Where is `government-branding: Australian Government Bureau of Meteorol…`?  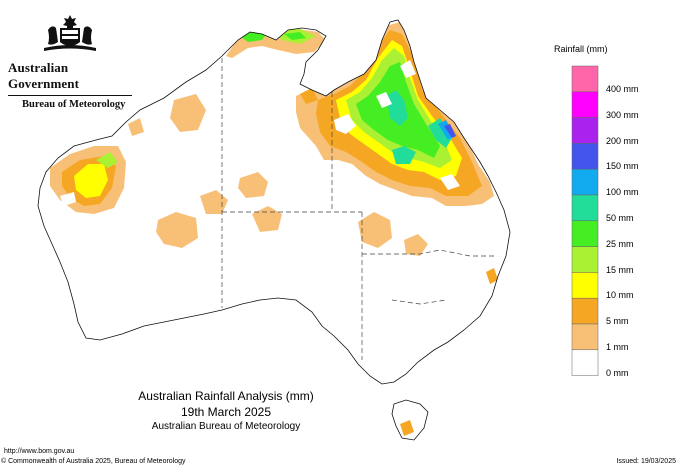 government-branding: Australian Government Bureau of Meteorol… is located at coordinates (70, 85).